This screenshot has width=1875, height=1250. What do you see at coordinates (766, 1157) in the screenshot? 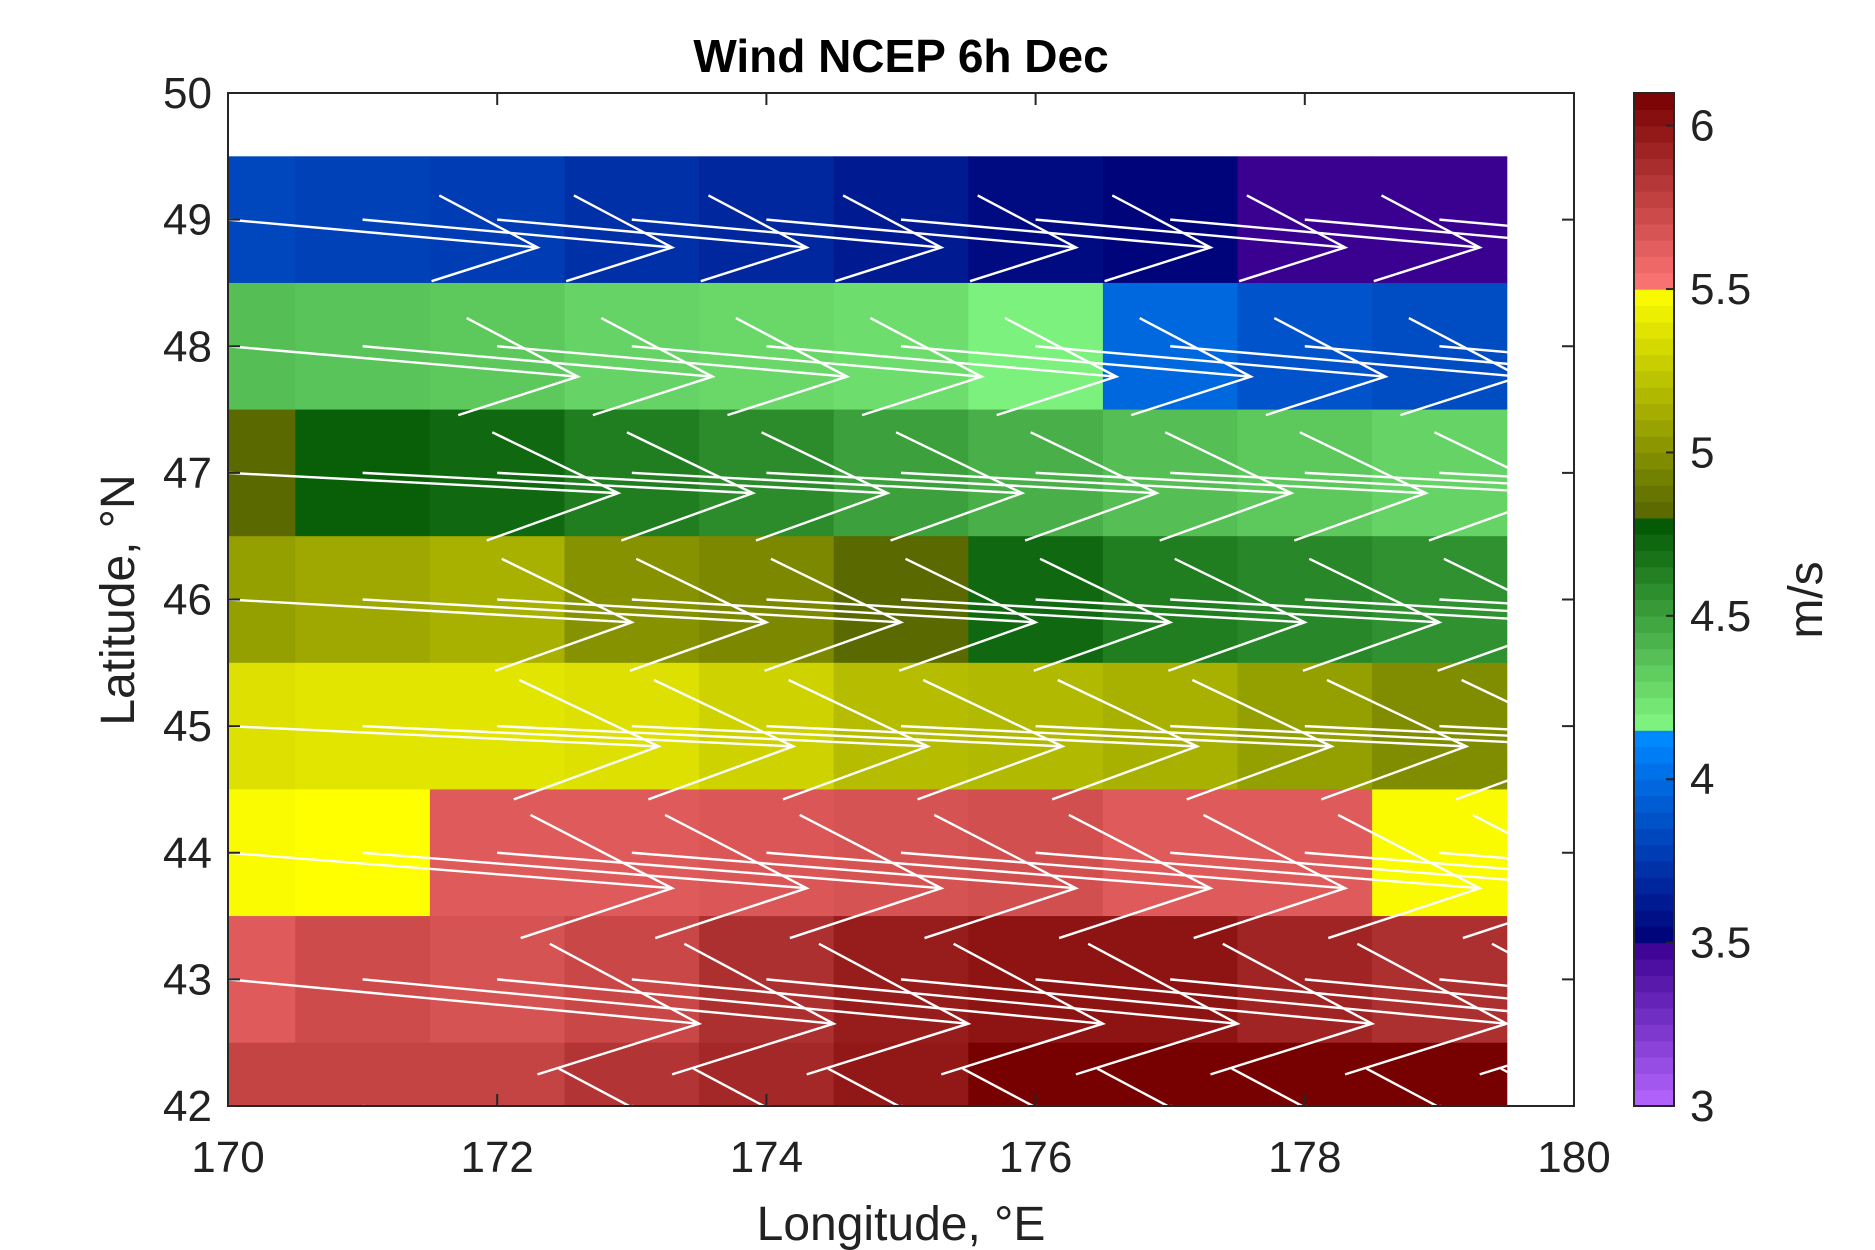
I see `x-tick-label: 174` at bounding box center [766, 1157].